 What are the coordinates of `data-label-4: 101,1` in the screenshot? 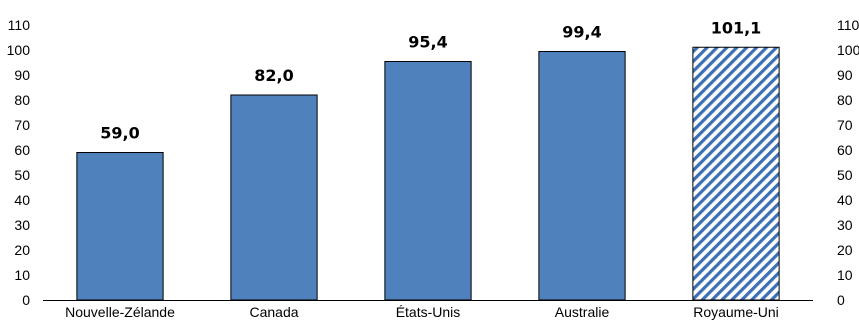 It's located at (736, 27).